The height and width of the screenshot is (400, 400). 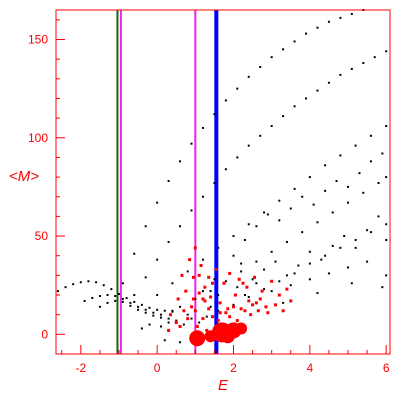 What do you see at coordinates (38, 138) in the screenshot?
I see `y-tick-label-2: 100` at bounding box center [38, 138].